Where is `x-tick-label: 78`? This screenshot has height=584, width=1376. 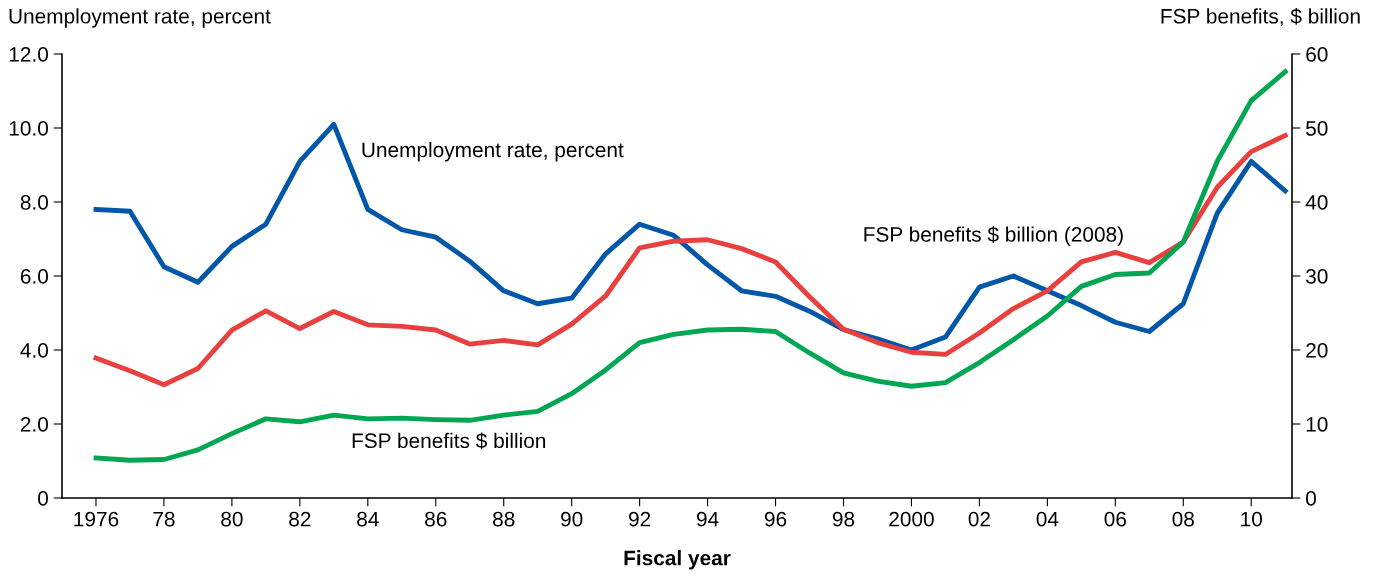
x-tick-label: 78 is located at coordinates (164, 519).